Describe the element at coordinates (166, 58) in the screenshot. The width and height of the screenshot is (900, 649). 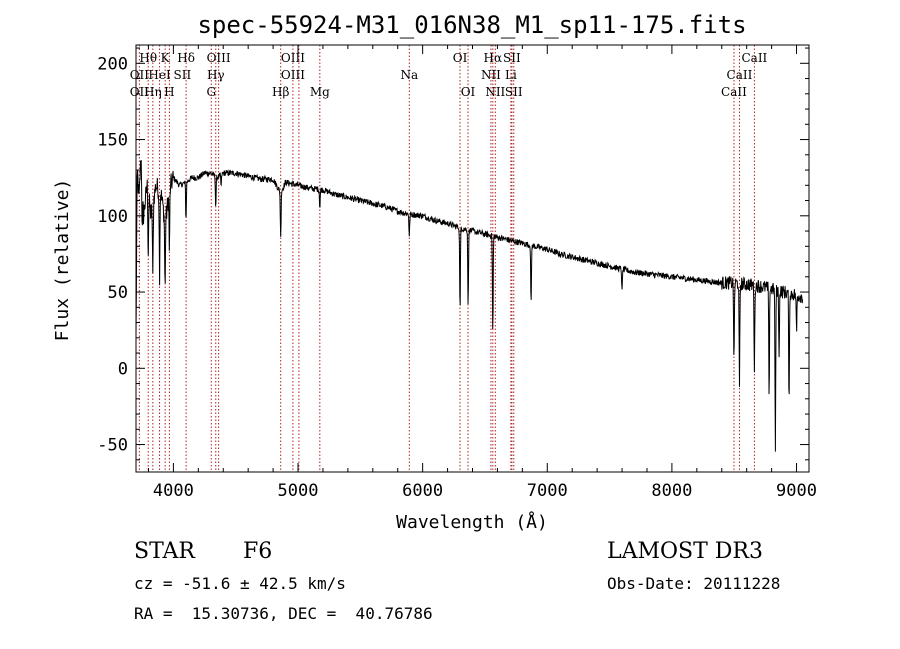
I see `line-marker-label: K` at that location.